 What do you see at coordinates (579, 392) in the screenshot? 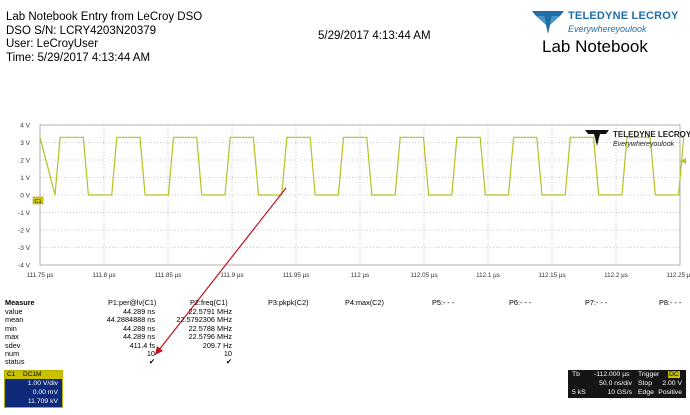
I see `timebase-samples: 5 kS` at bounding box center [579, 392].